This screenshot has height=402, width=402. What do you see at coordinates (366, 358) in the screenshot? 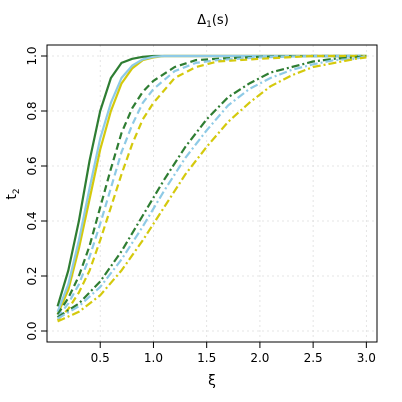
I see `x-tick-label-5: 3.0` at bounding box center [366, 358].